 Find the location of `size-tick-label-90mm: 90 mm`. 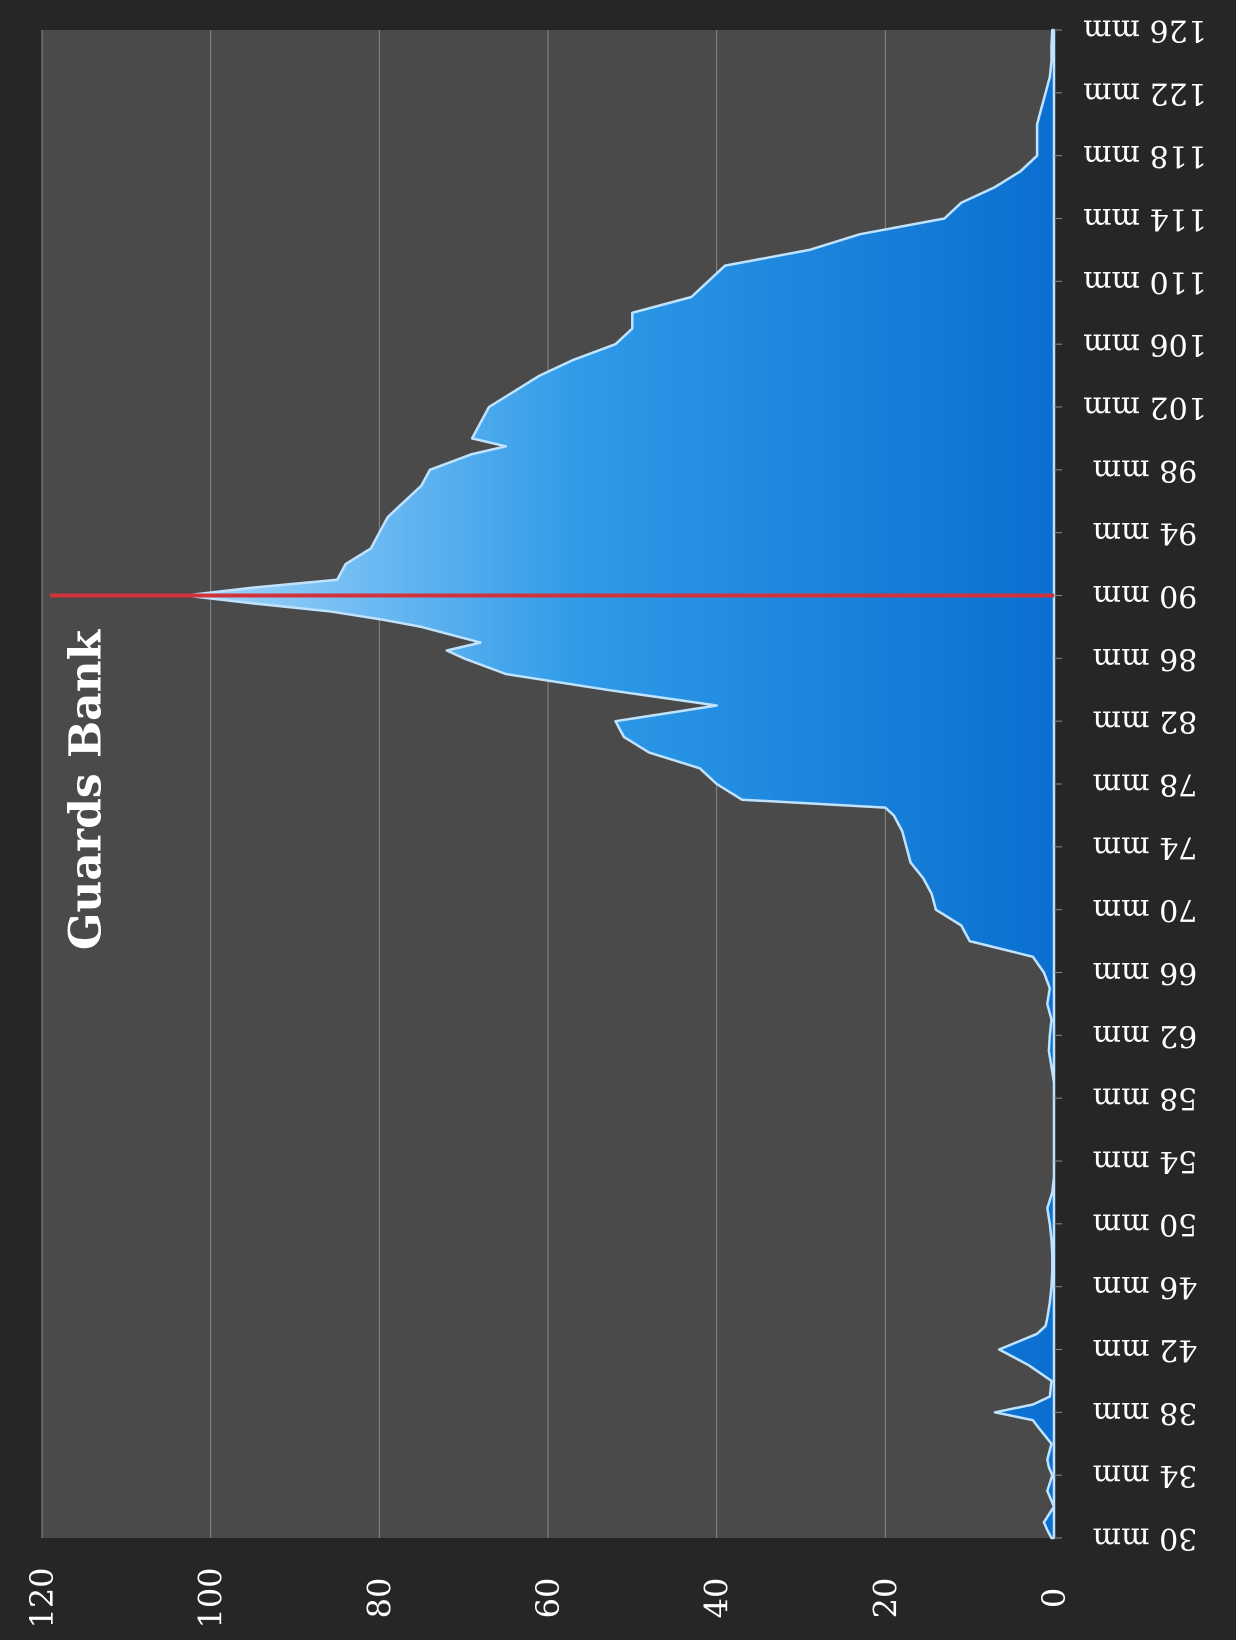

size-tick-label-90mm: 90 mm is located at coordinates (1145, 595).